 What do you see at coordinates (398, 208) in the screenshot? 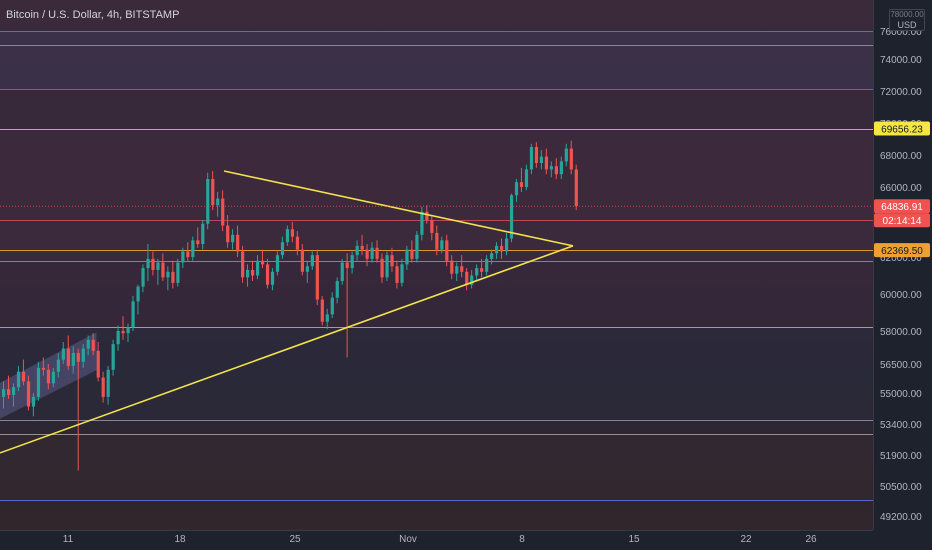
I see `upper-trendline` at bounding box center [398, 208].